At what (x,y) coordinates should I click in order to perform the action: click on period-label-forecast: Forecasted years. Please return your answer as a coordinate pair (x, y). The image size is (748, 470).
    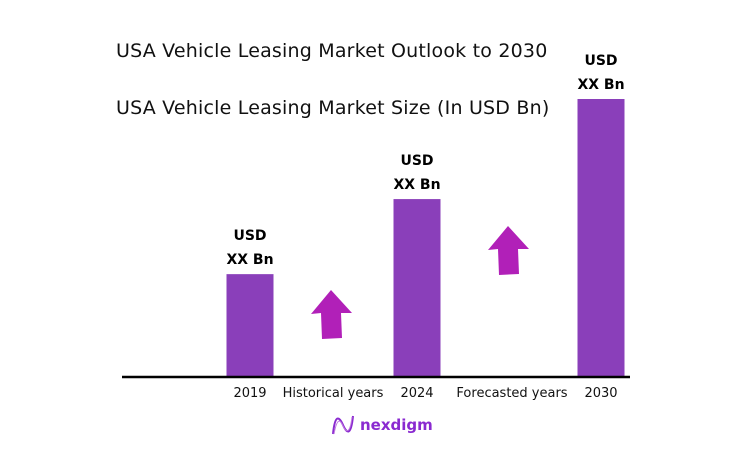
    Looking at the image, I should click on (512, 393).